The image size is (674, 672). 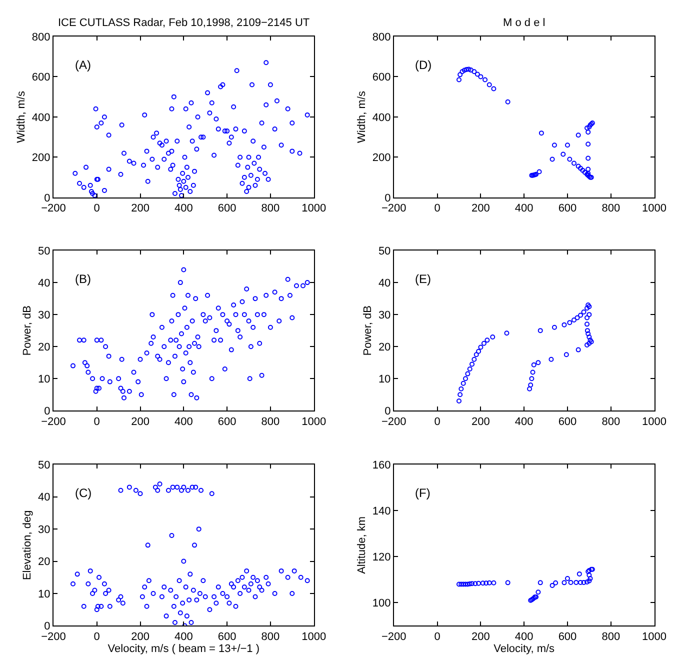 What do you see at coordinates (44, 465) in the screenshot?
I see `y-tick-label: 50` at bounding box center [44, 465].